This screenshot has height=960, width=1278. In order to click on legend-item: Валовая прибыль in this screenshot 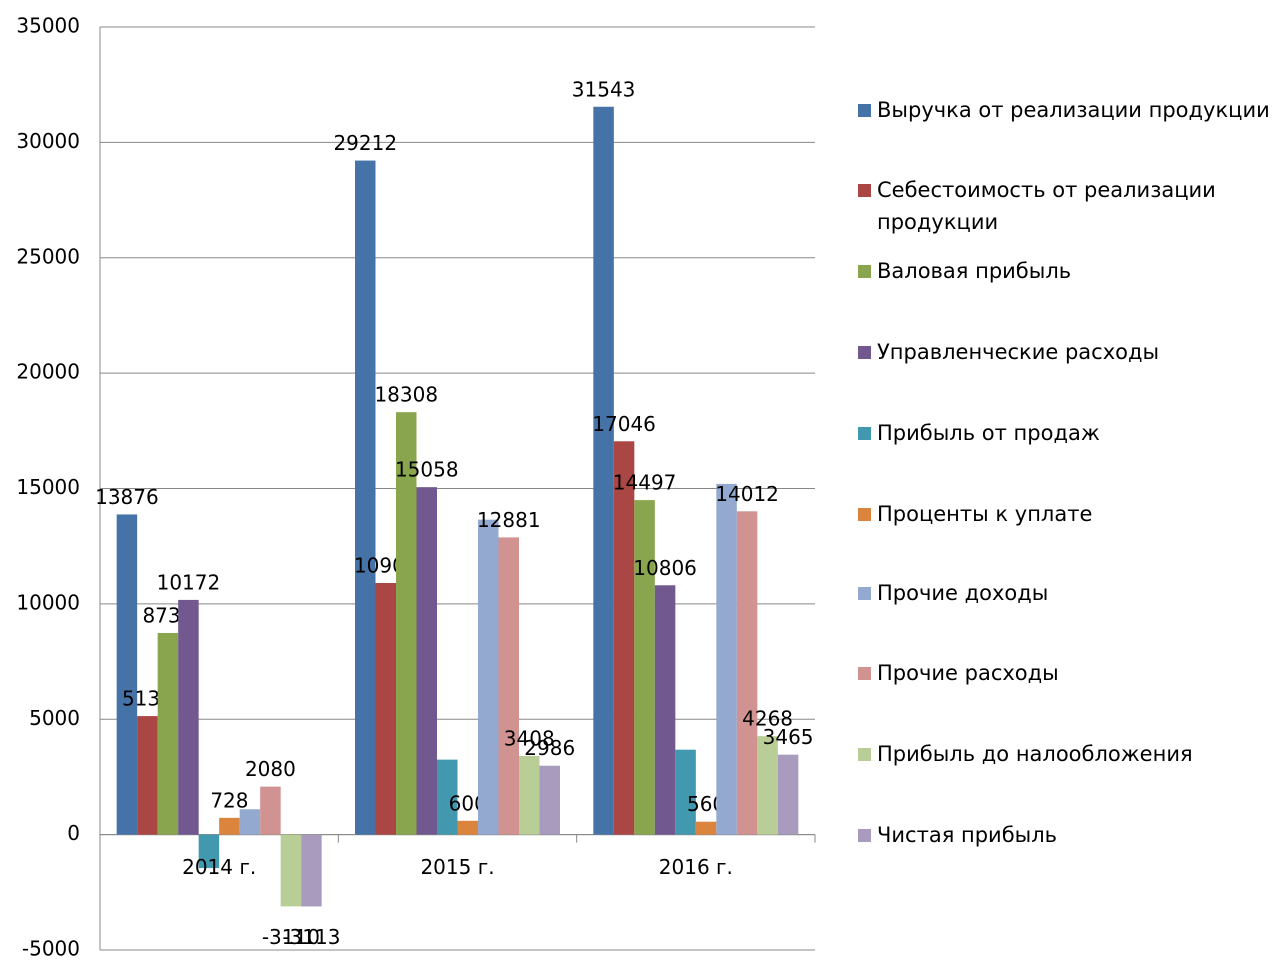, I will do `click(1065, 271)`.